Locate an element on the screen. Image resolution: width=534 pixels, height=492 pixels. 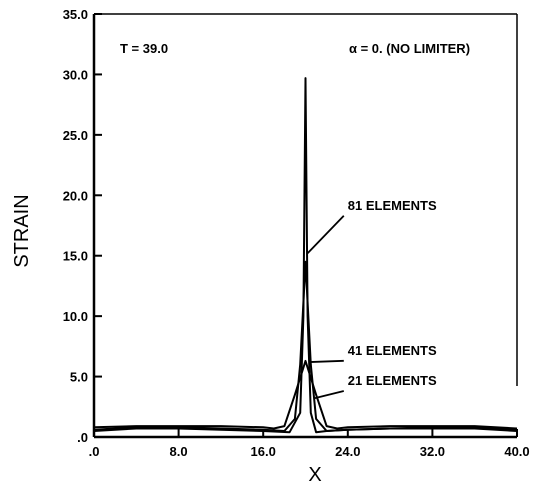
x-tick-label: 8.0 is located at coordinates (179, 451).